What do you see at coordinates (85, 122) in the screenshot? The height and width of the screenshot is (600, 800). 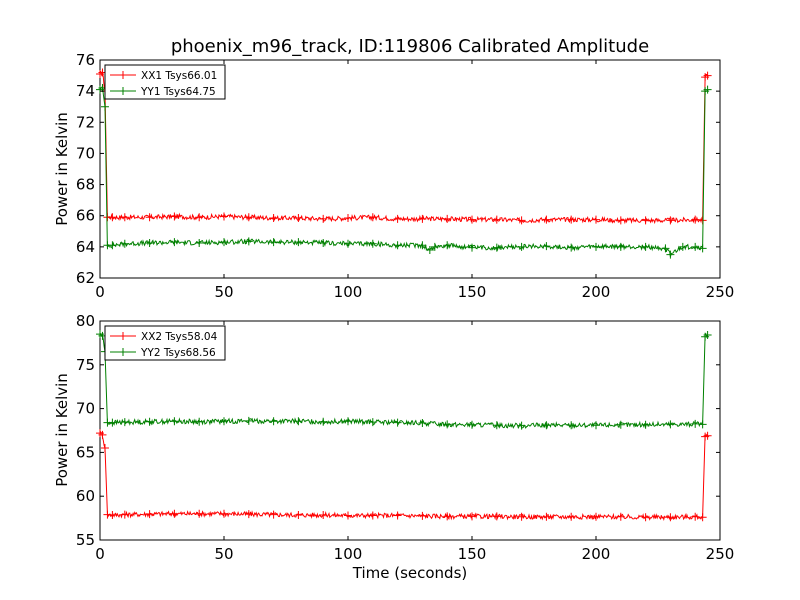 I see `y-tick-label: 72` at bounding box center [85, 122].